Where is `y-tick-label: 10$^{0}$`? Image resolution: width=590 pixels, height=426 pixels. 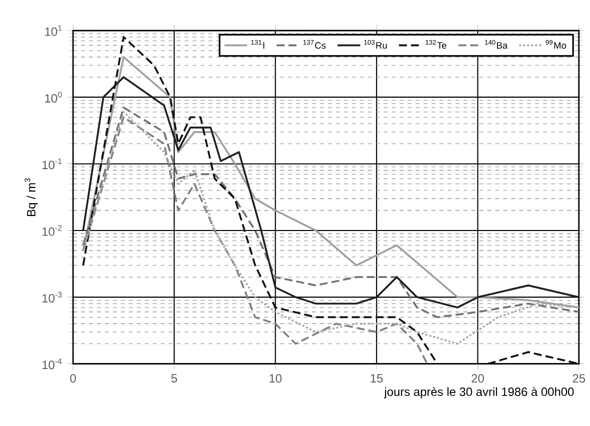 y-tick-label: 10$^{0}$ is located at coordinates (53, 97).